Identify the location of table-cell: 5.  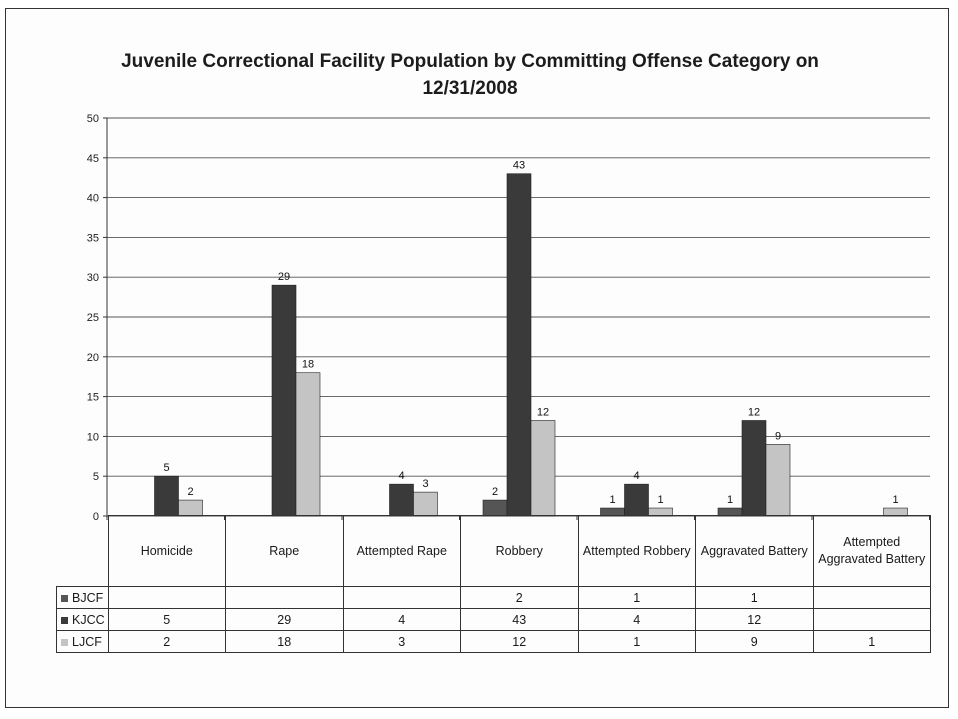
(166, 619).